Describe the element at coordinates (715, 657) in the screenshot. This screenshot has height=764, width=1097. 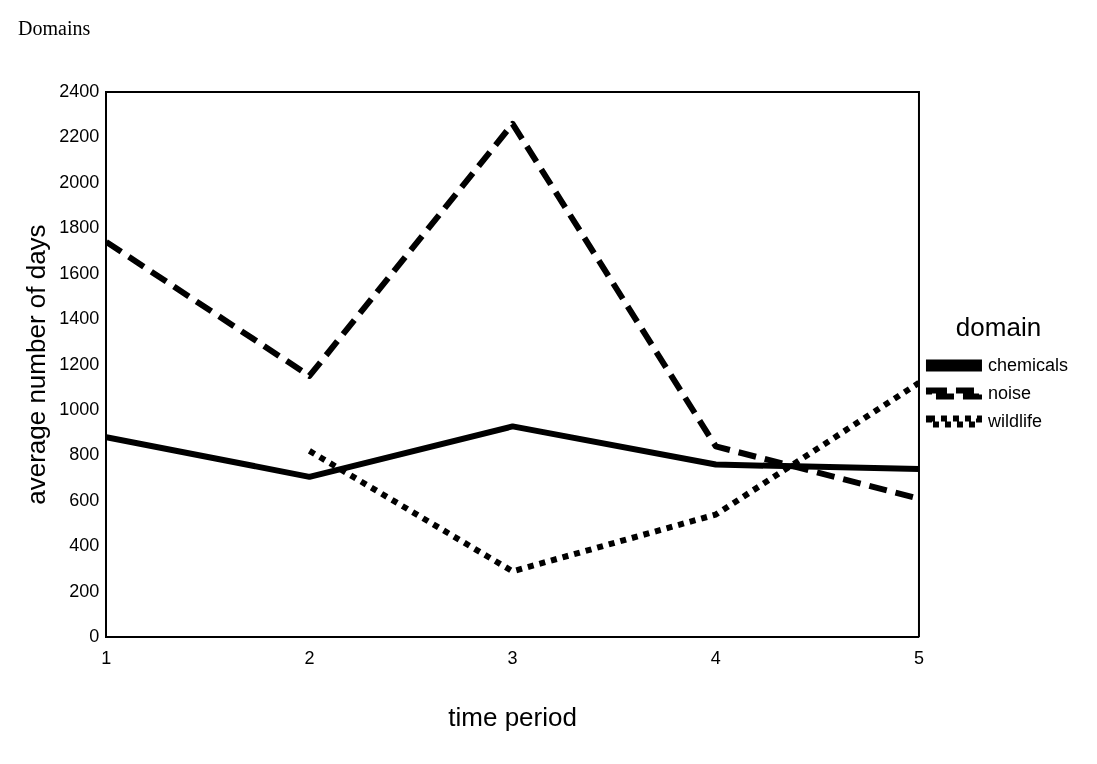
I see `x-tick-label: 4` at that location.